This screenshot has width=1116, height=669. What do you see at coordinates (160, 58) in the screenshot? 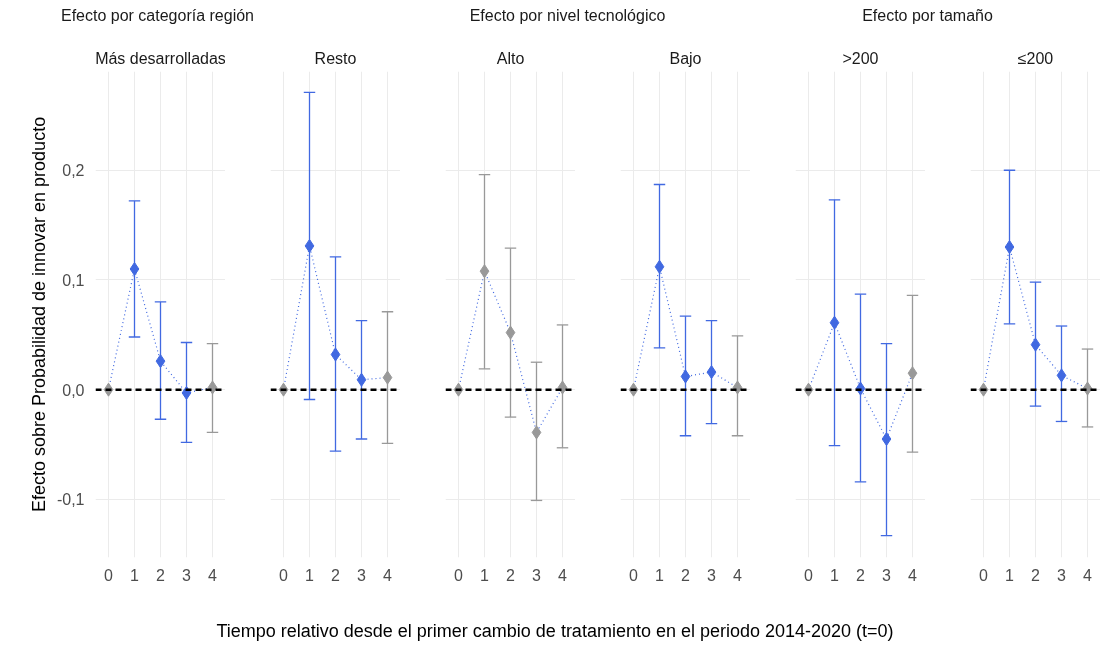
I see `chart-subtitle: Más desarrolladas` at bounding box center [160, 58].